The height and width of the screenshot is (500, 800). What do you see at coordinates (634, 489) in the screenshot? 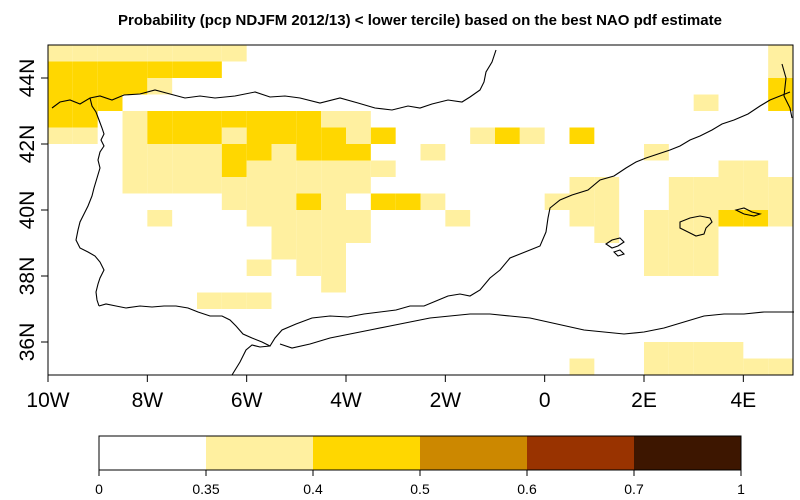
I see `colorbar-tick-label: 0.7` at bounding box center [634, 489].